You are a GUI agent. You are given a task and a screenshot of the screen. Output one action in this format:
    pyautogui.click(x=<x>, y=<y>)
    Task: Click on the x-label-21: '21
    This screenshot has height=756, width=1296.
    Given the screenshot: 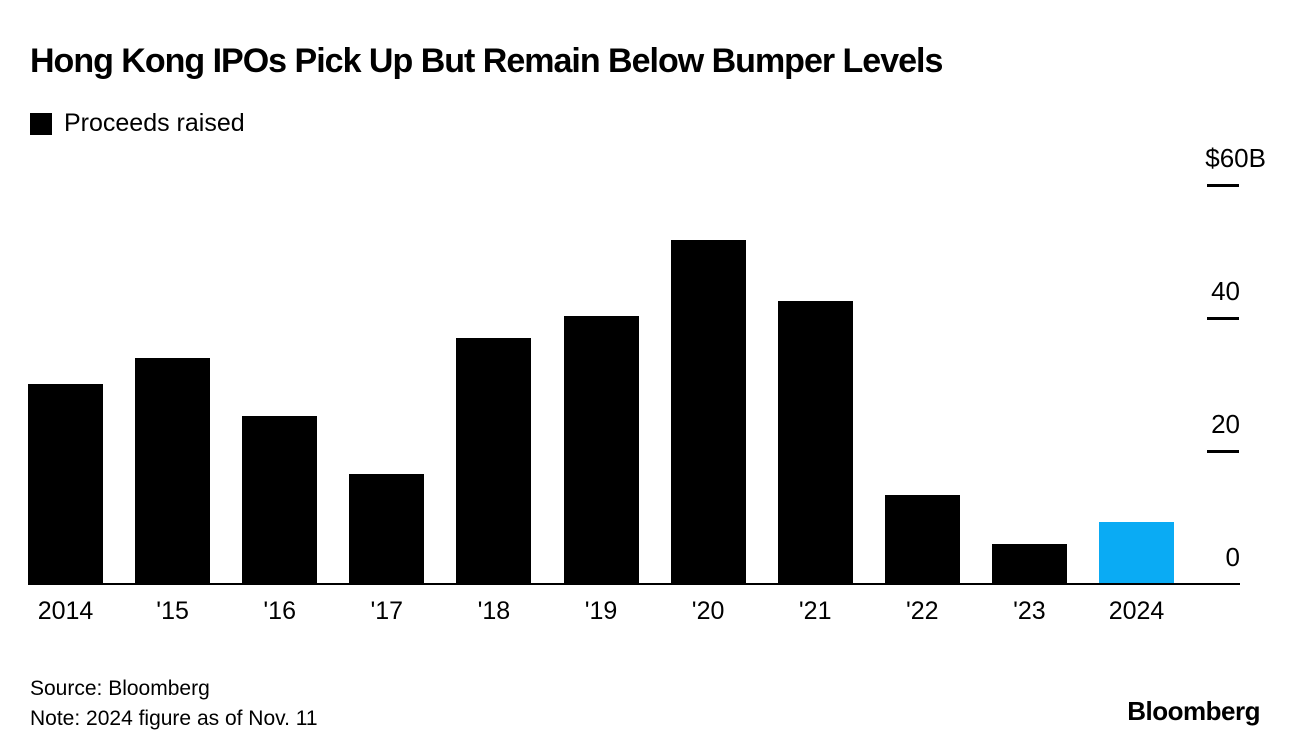 What is the action you would take?
    pyautogui.click(x=815, y=611)
    